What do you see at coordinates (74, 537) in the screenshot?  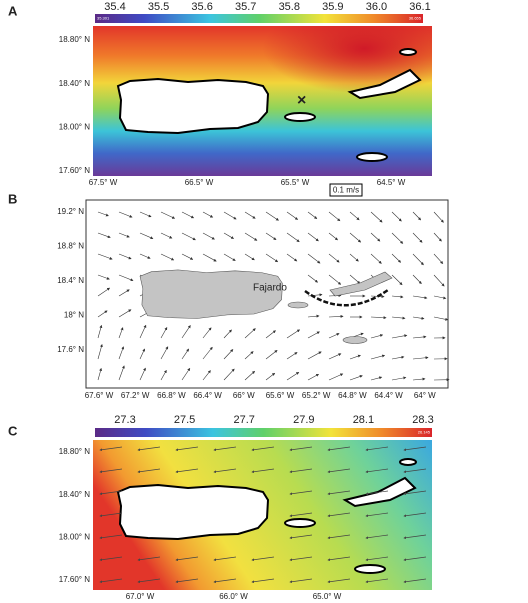 I see `latitude-label: 18.00° N` at bounding box center [74, 537].